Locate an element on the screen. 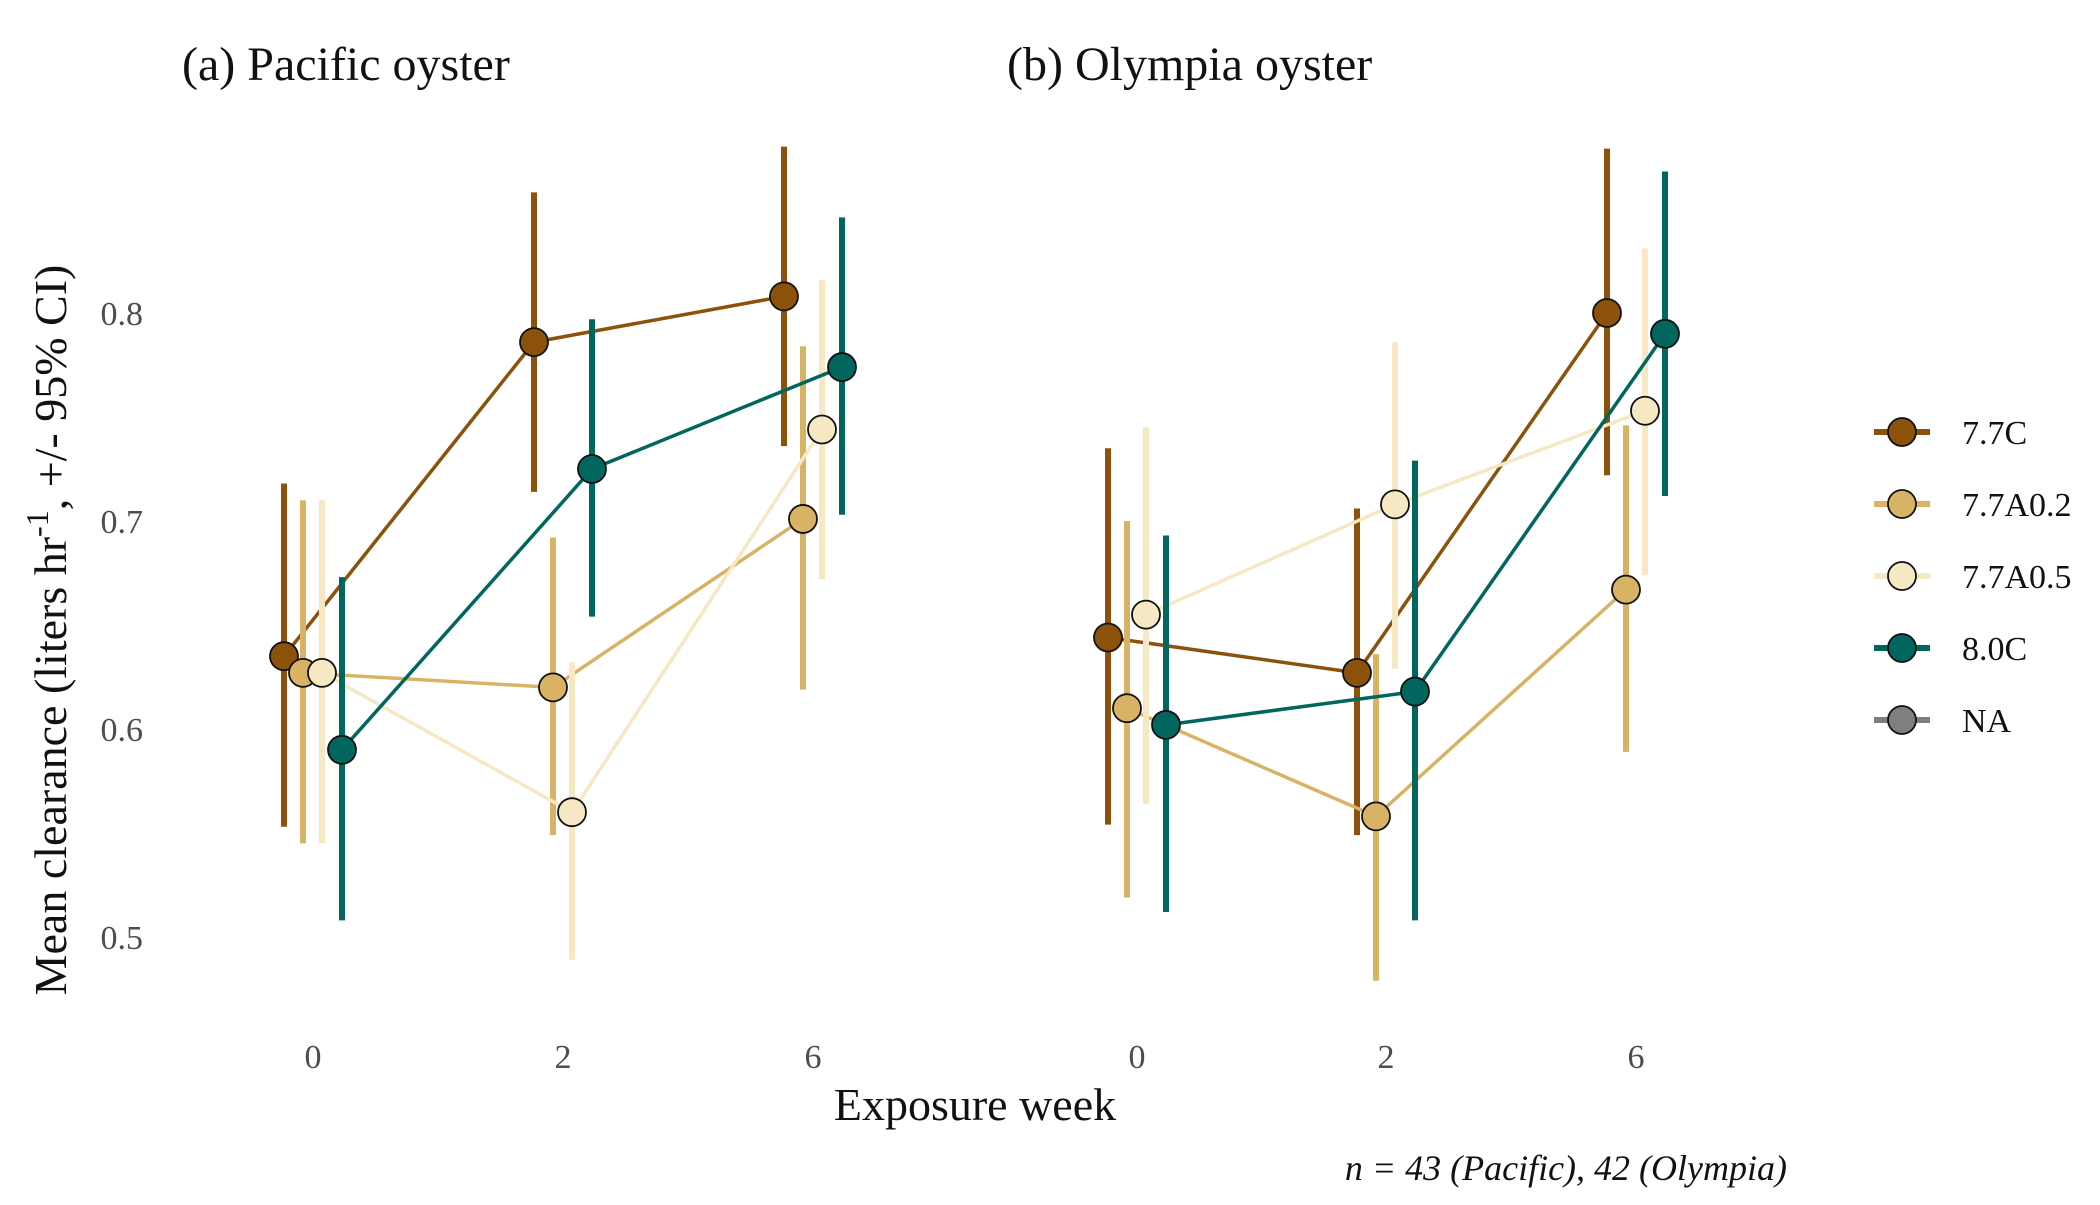 Image resolution: width=2100 pixels, height=1205 pixels. x-ticks-pacific: 0 2 6 is located at coordinates (563, 1057).